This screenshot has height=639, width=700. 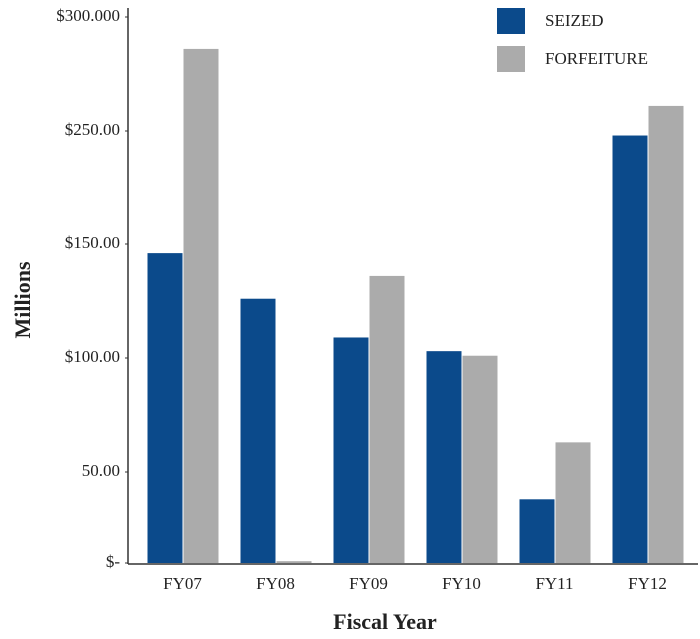 I want to click on x-tick-label: FY08, so click(x=275, y=583).